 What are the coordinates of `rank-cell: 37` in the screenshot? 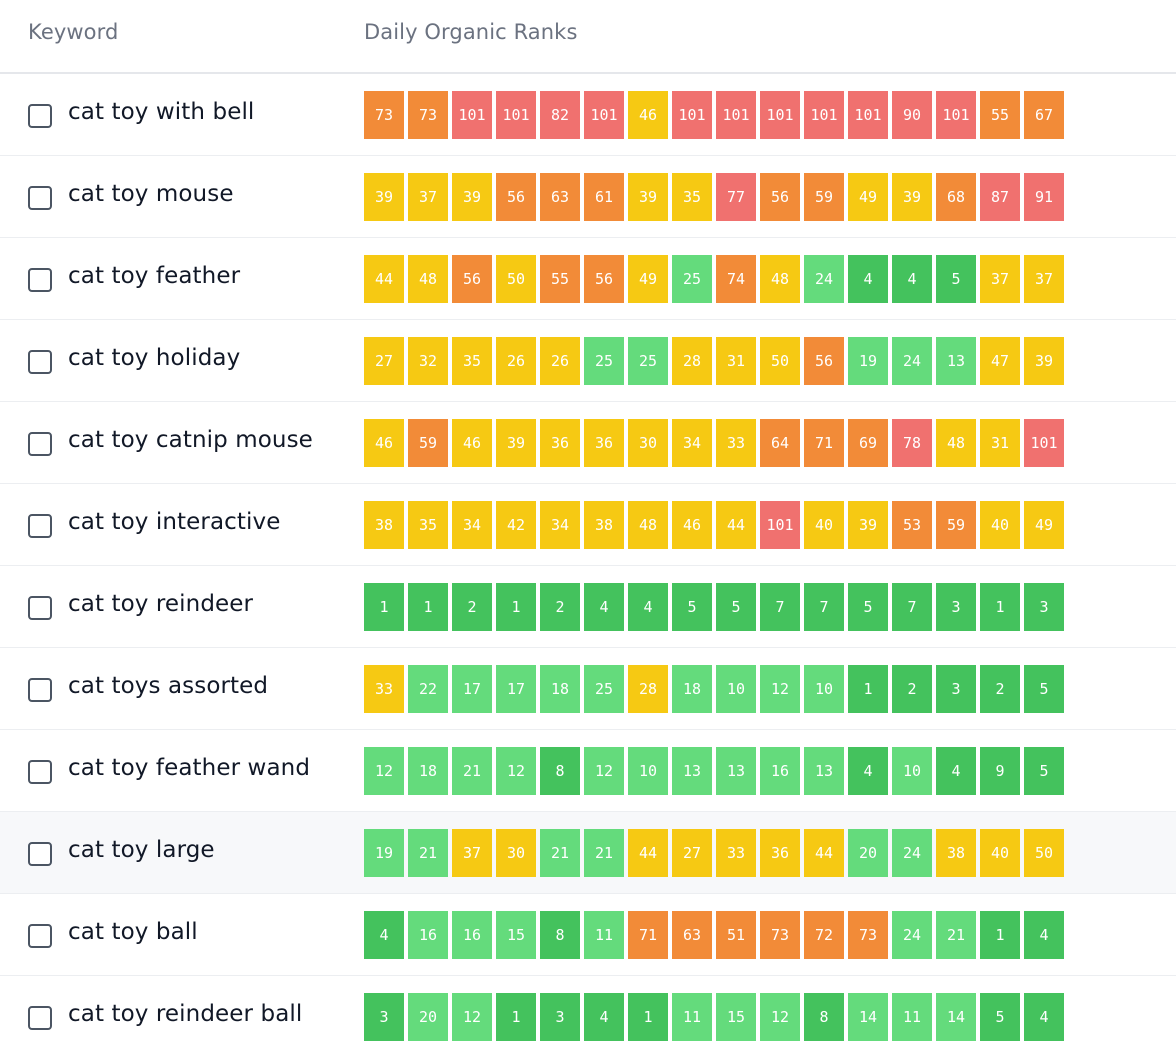 It's located at (1044, 279).